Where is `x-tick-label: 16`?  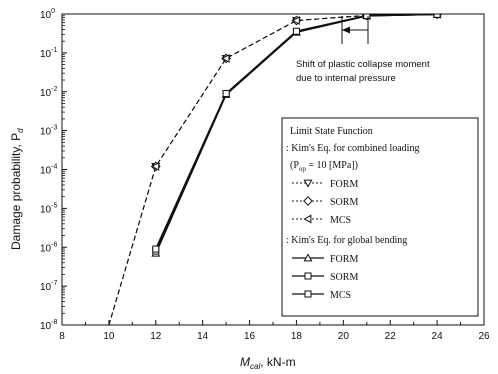 x-tick-label: 16 is located at coordinates (250, 336).